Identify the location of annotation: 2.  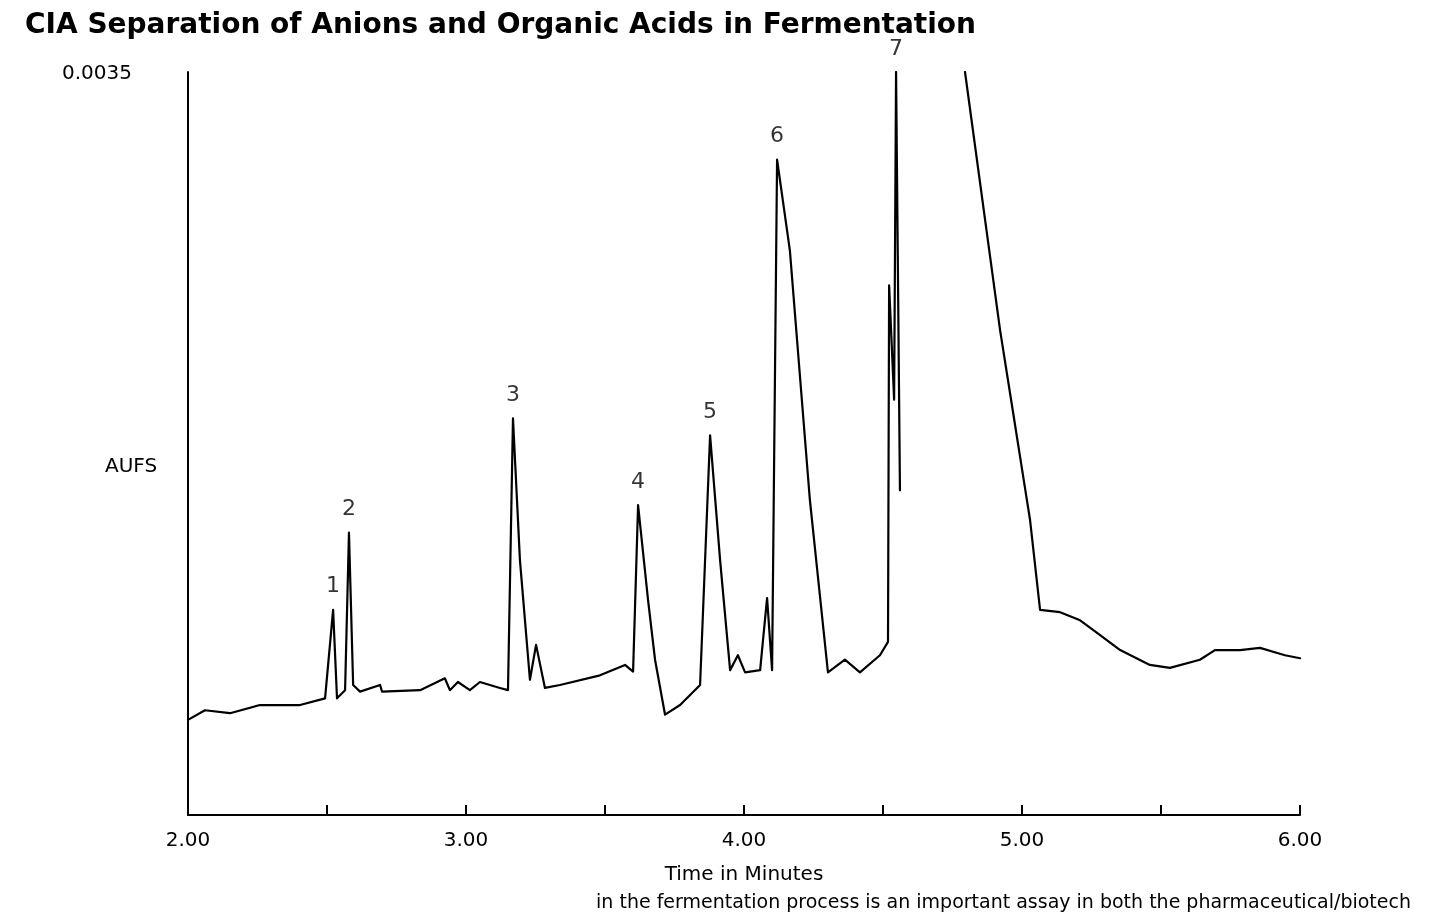
(348, 508).